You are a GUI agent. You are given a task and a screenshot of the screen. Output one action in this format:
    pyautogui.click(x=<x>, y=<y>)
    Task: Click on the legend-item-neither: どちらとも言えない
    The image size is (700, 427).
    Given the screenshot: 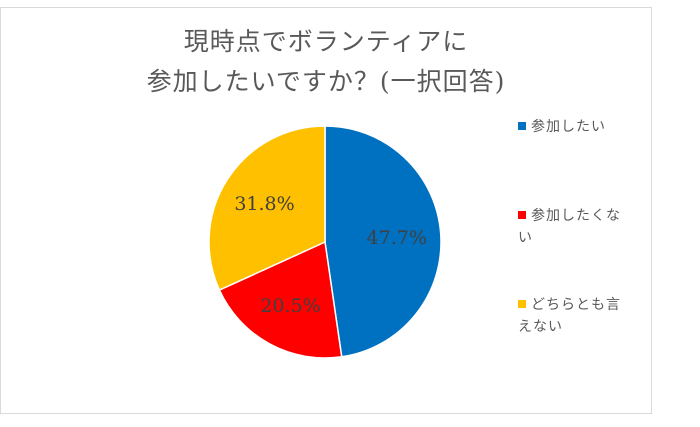 What is the action you would take?
    pyautogui.click(x=569, y=316)
    